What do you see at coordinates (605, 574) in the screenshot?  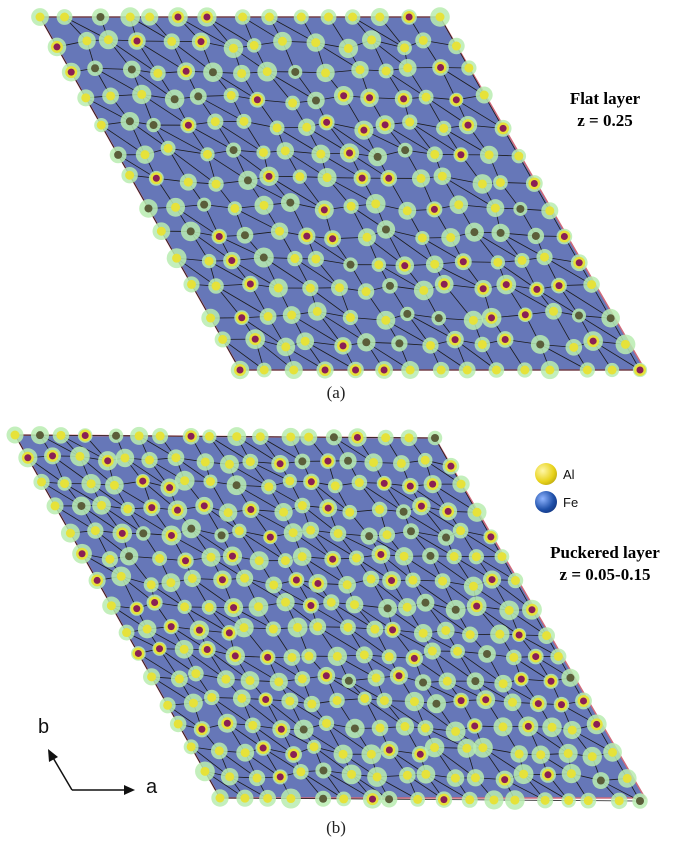 I see `panel-b-title-line2: z = 0.05-0.15` at bounding box center [605, 574].